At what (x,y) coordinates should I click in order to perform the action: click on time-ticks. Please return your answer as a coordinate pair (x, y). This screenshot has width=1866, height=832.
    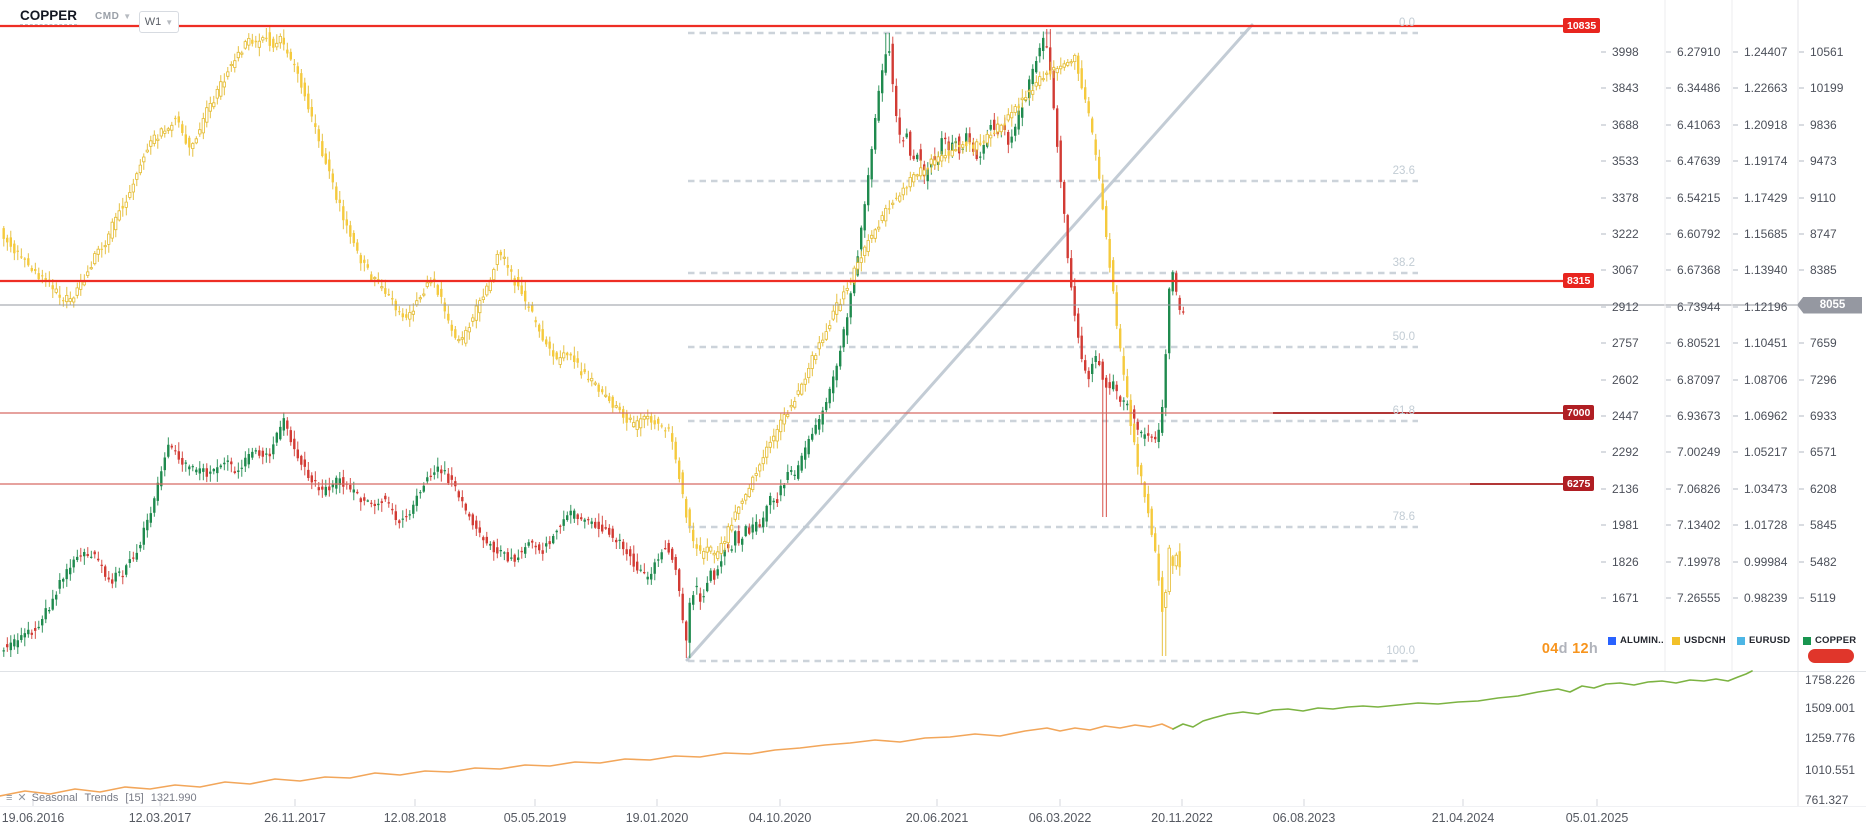
    Looking at the image, I should click on (815, 802).